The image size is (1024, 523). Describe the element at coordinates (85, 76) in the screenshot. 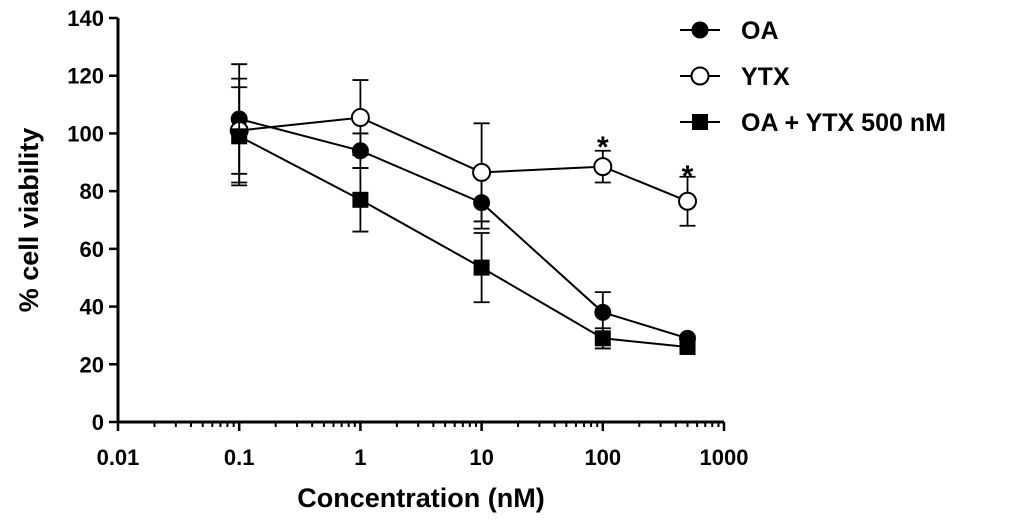

I see `y-tick-label: 120` at that location.